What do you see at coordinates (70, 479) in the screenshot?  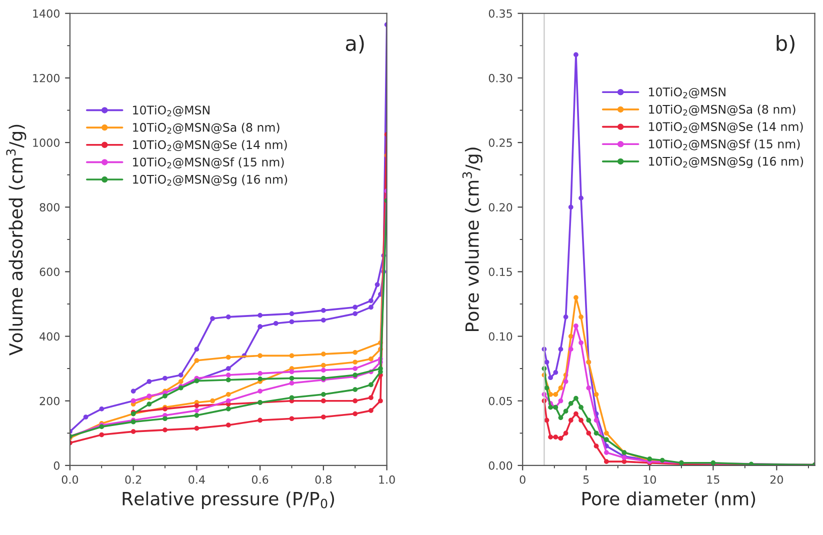 I see `x-tick-label: 0.0` at bounding box center [70, 479].